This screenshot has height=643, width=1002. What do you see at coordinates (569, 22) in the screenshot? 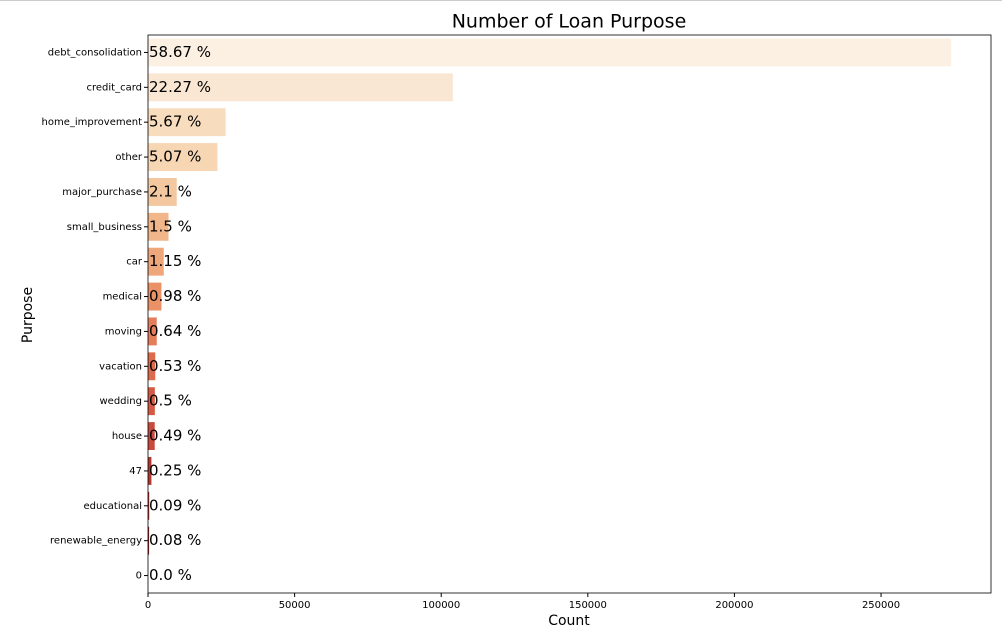
I see `chart-title: Number of Loan Purpose` at bounding box center [569, 22].